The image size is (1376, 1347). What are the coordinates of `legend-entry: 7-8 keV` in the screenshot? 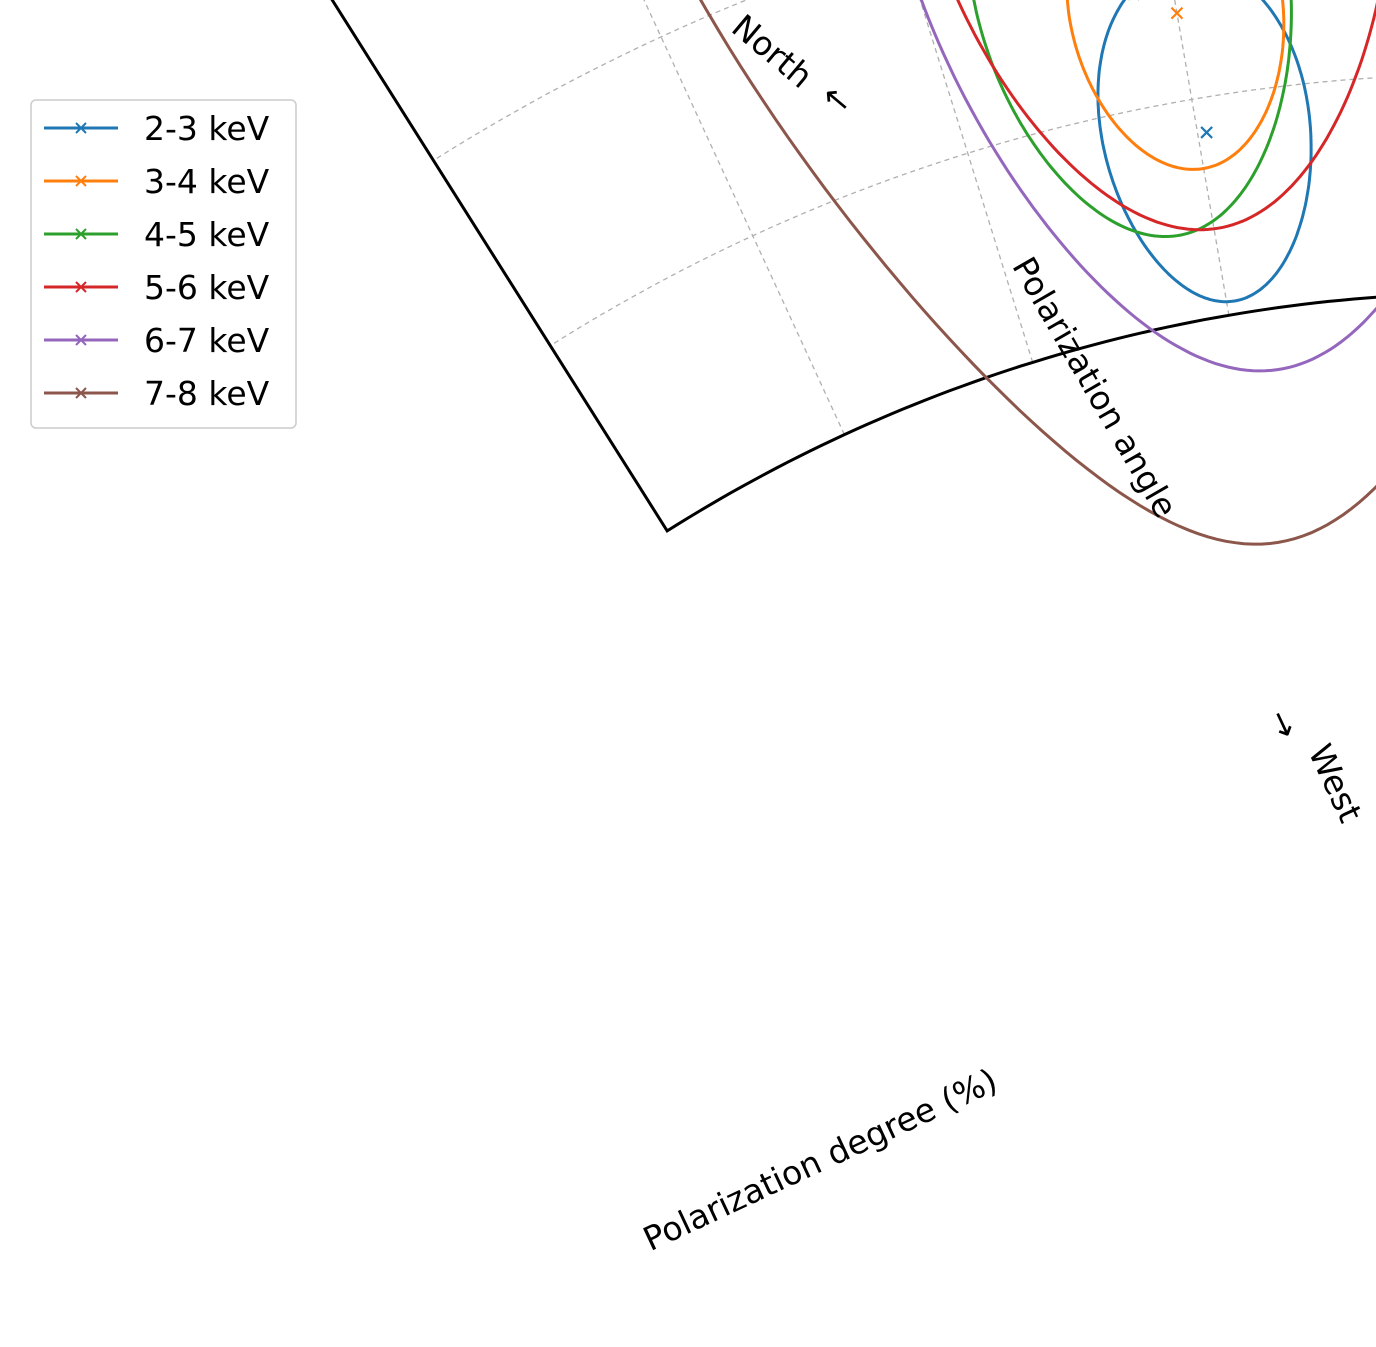 It's located at (157, 393).